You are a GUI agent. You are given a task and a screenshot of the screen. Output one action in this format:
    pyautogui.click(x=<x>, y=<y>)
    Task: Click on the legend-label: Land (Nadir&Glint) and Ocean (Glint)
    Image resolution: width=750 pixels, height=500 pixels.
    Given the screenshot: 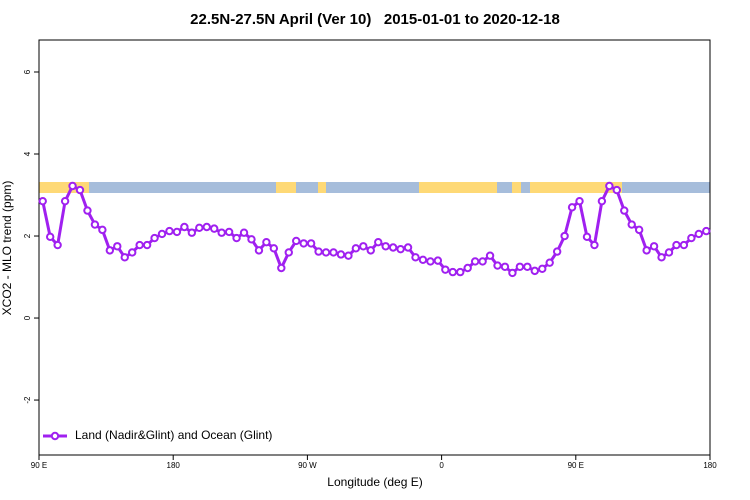 What is the action you would take?
    pyautogui.click(x=173, y=435)
    